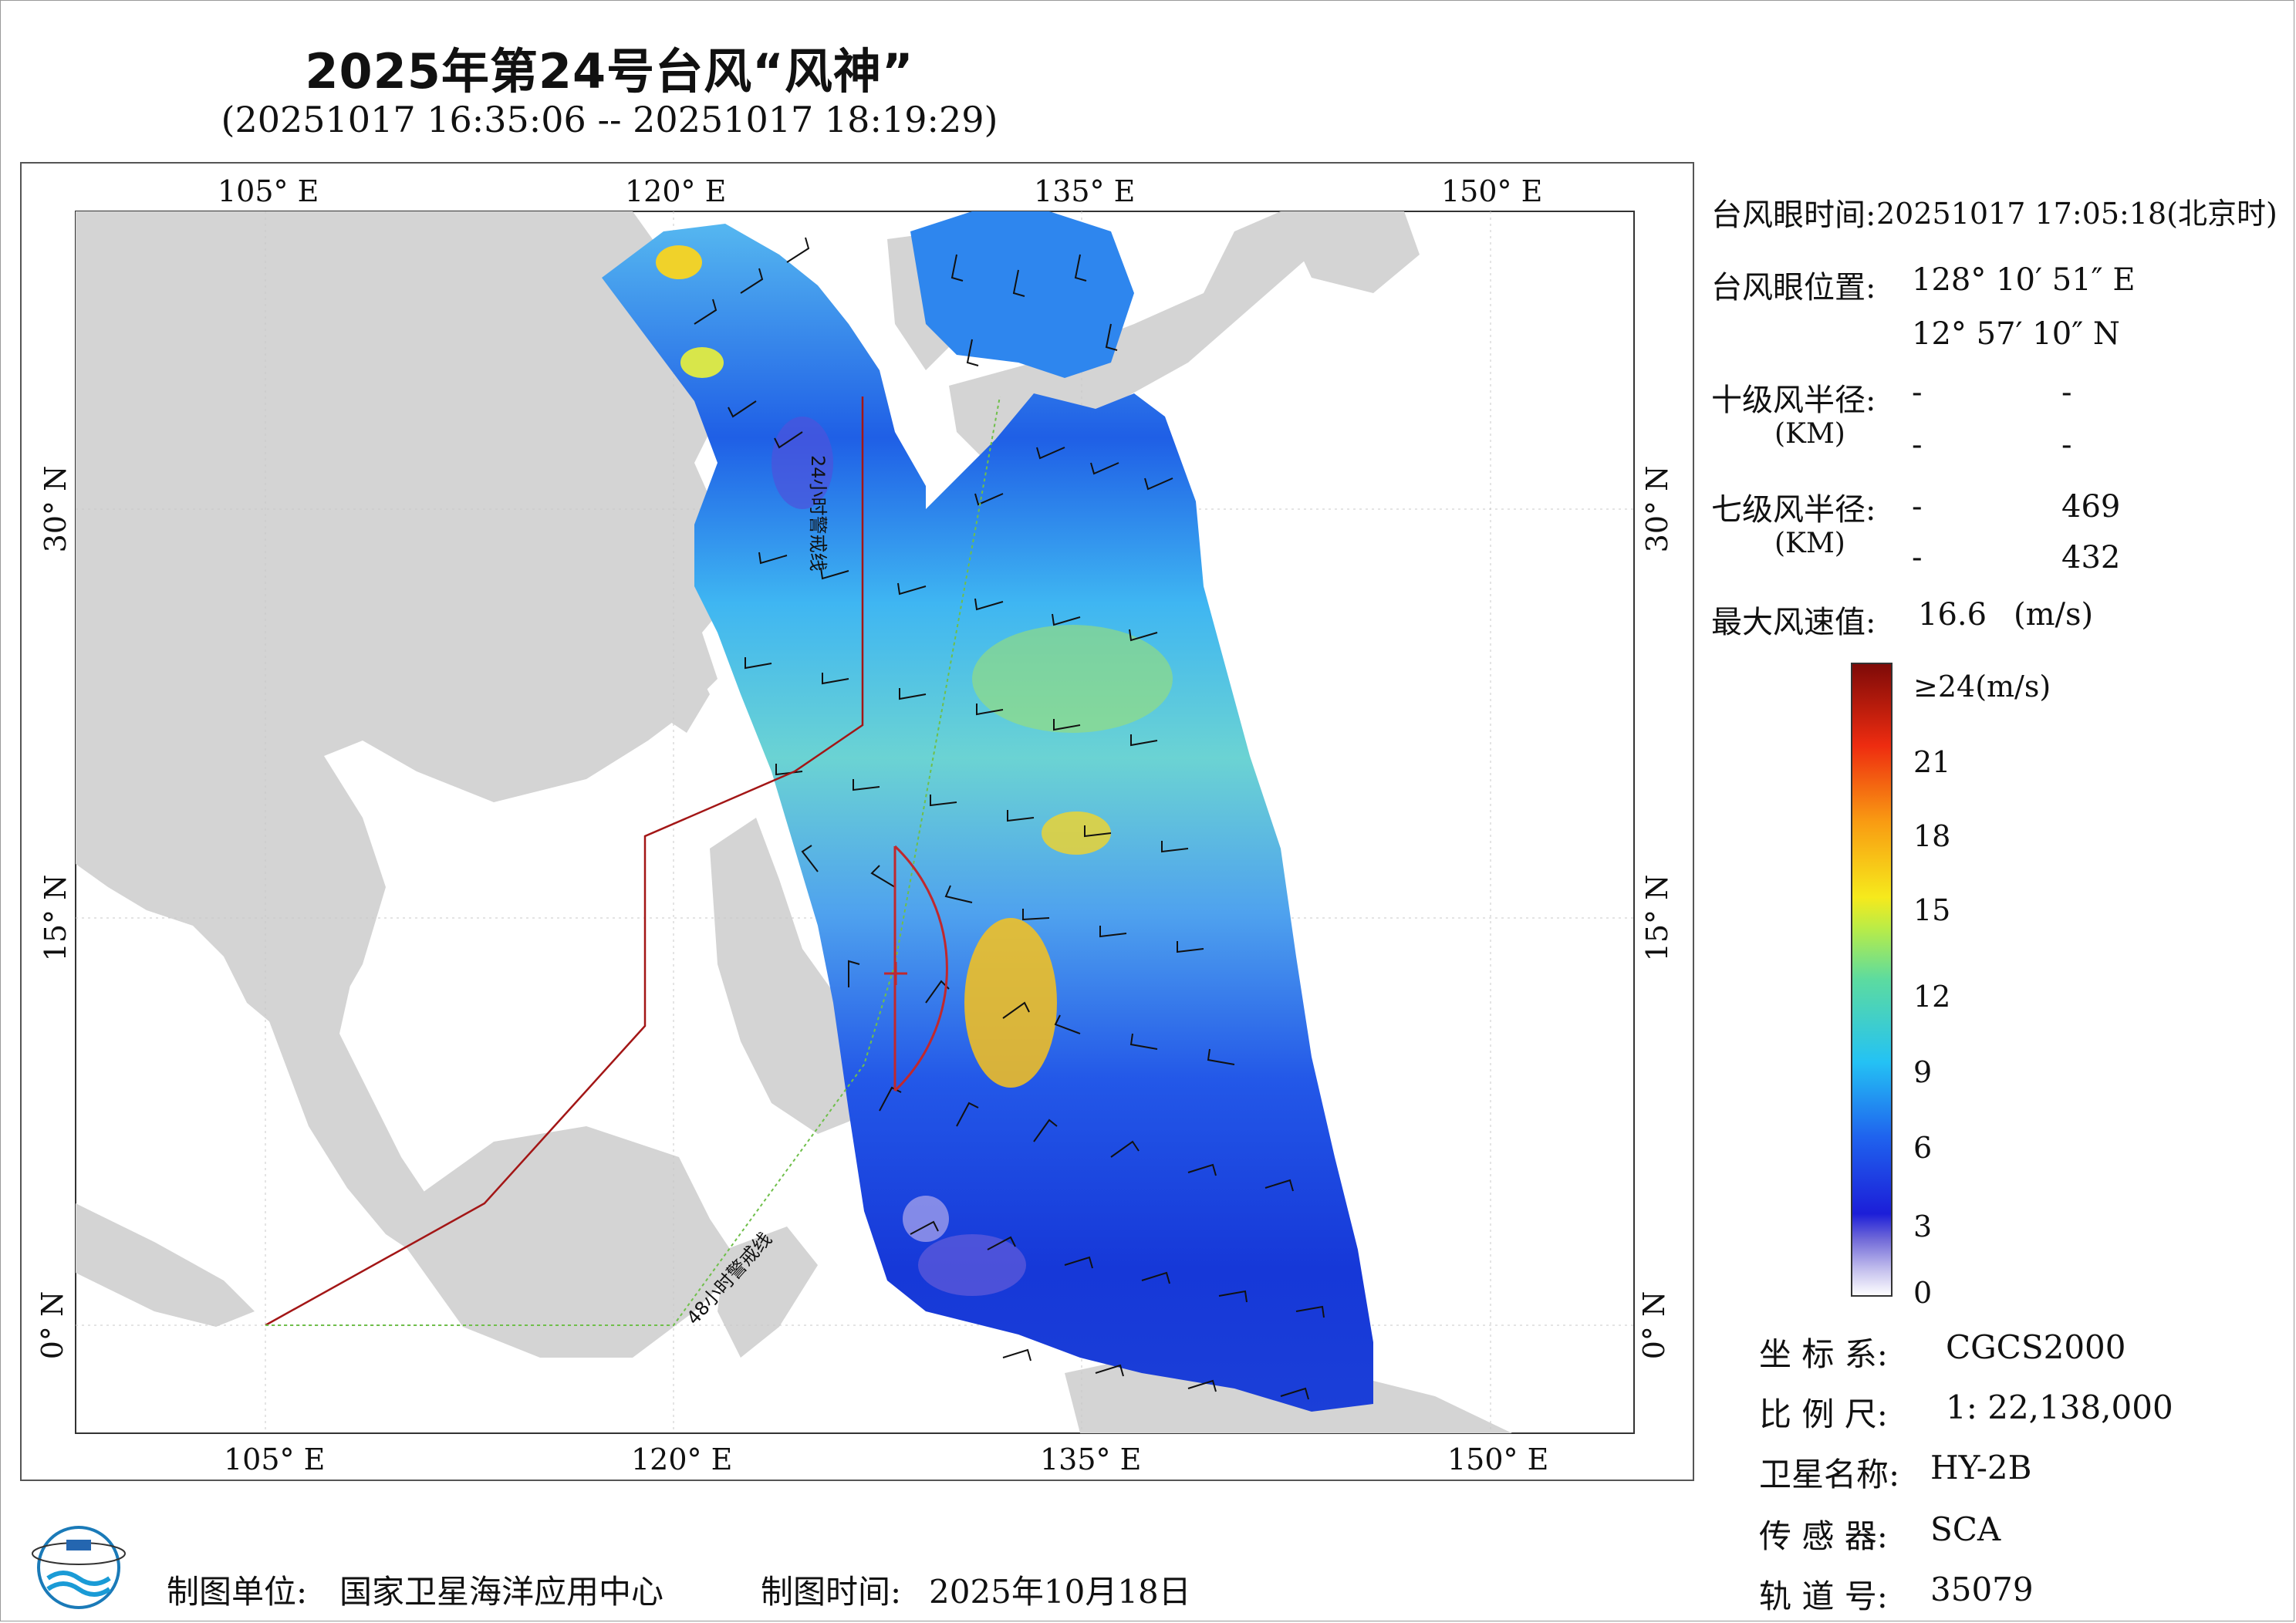 This screenshot has width=2296, height=1623. Describe the element at coordinates (79, 1567) in the screenshot. I see `soa-logo` at that location.